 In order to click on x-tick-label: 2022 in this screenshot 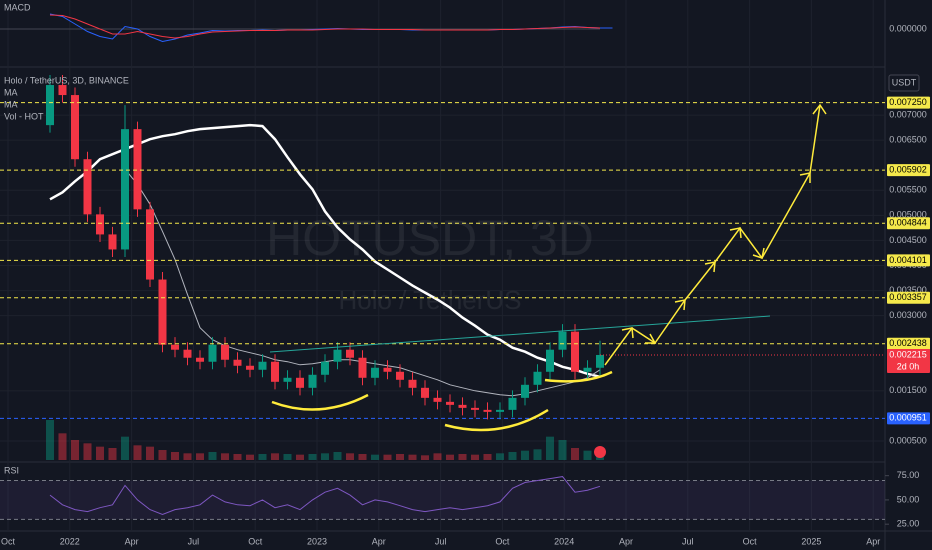, I will do `click(70, 541)`.